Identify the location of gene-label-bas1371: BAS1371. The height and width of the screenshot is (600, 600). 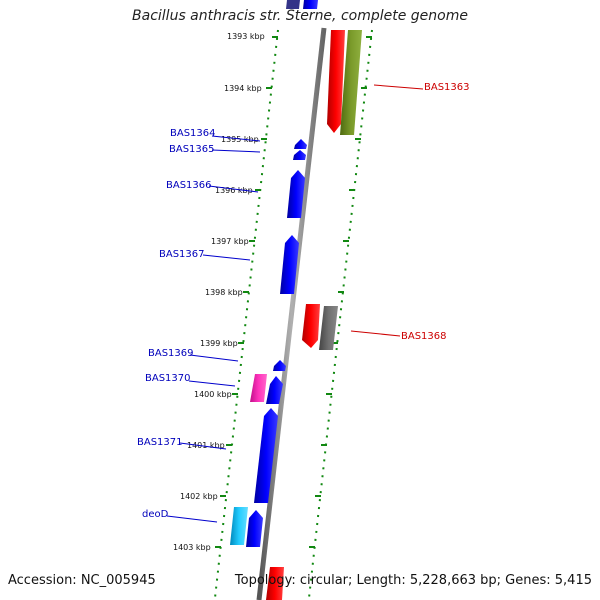
(160, 442).